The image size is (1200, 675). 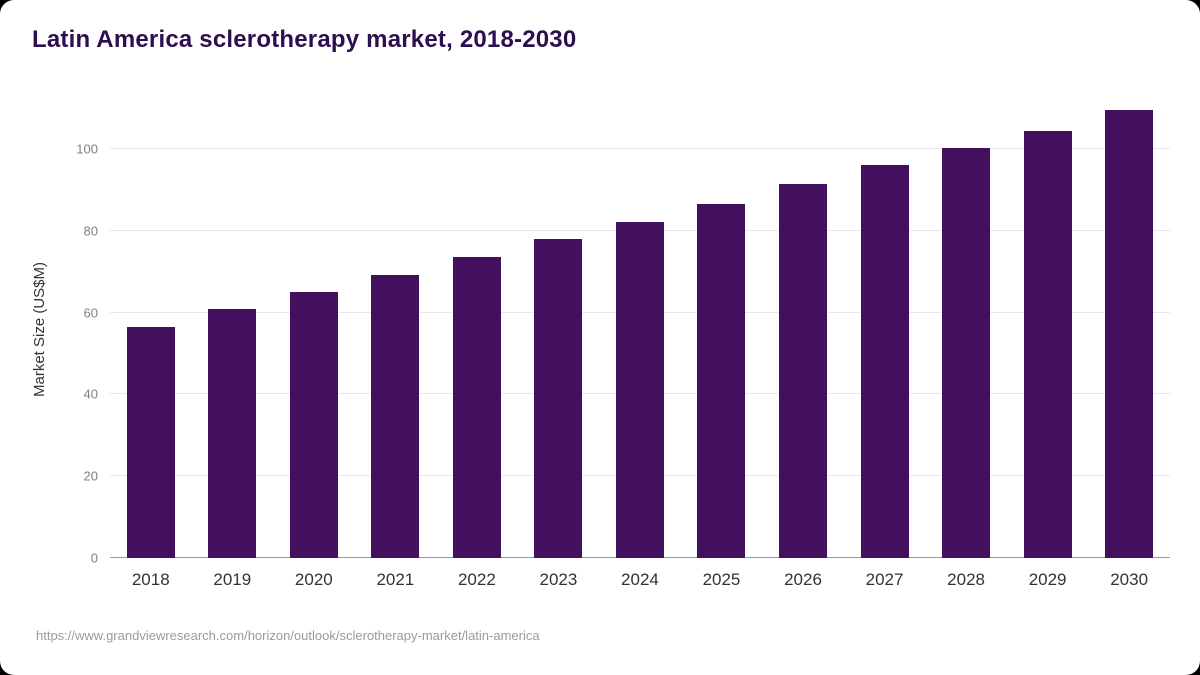 What do you see at coordinates (150, 579) in the screenshot?
I see `x-tick-label: 2018` at bounding box center [150, 579].